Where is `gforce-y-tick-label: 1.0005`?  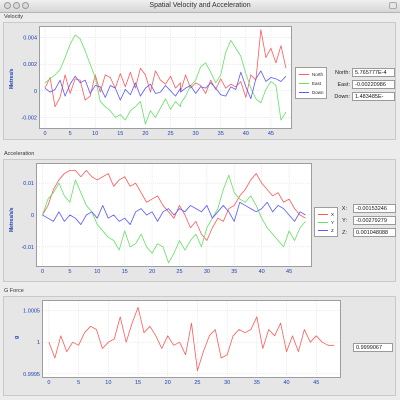 gforce-y-tick-label: 1.0005 is located at coordinates (31, 312).